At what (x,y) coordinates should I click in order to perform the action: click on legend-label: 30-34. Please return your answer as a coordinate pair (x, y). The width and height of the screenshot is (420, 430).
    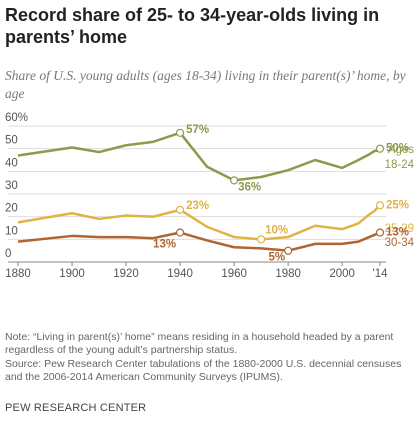
    Looking at the image, I should click on (400, 243).